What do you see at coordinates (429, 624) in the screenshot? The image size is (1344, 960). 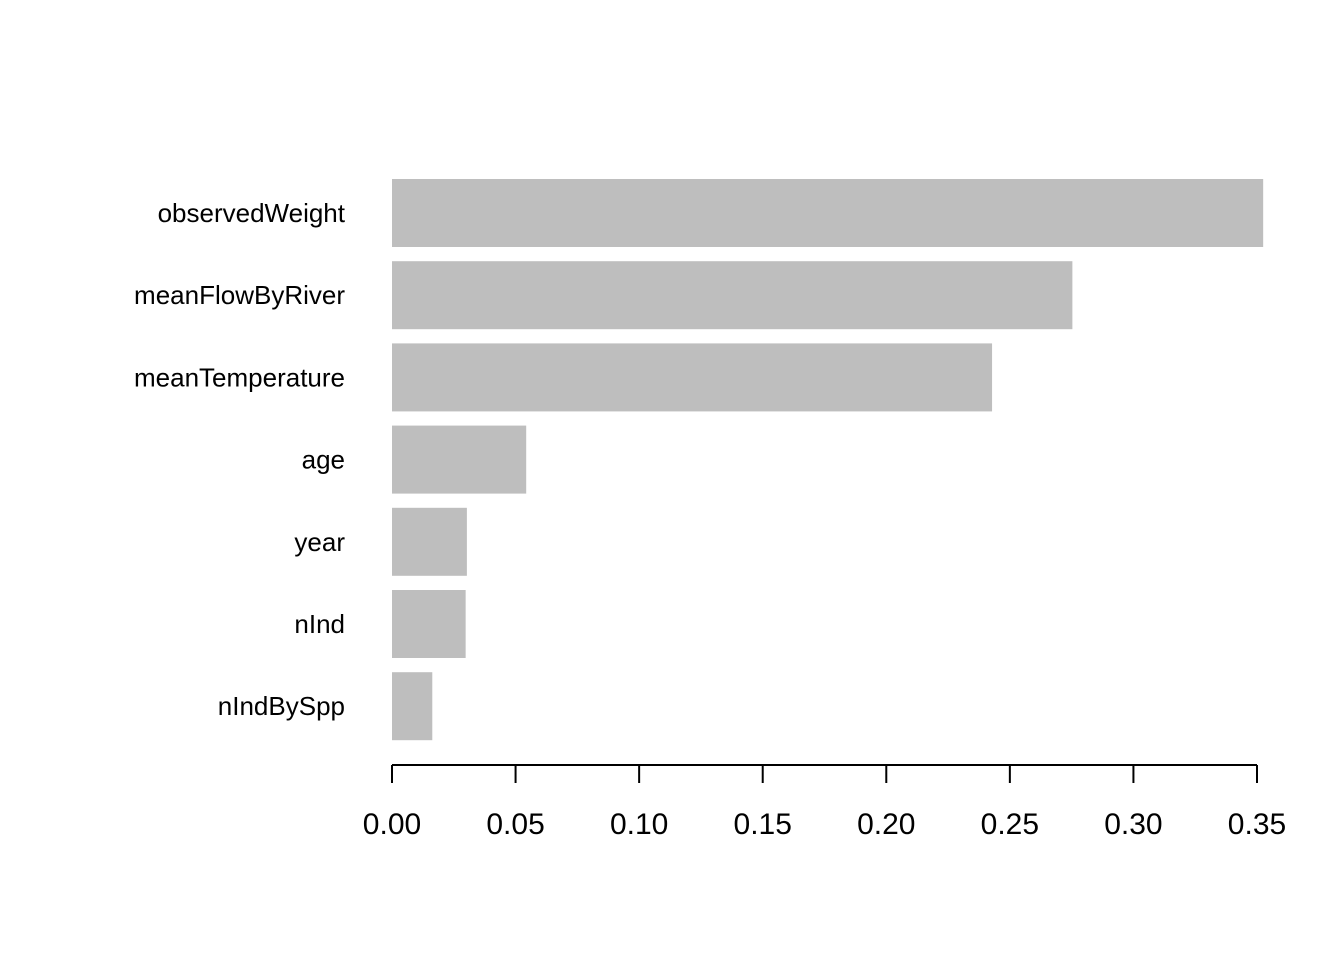 I see `bar-nInd` at bounding box center [429, 624].